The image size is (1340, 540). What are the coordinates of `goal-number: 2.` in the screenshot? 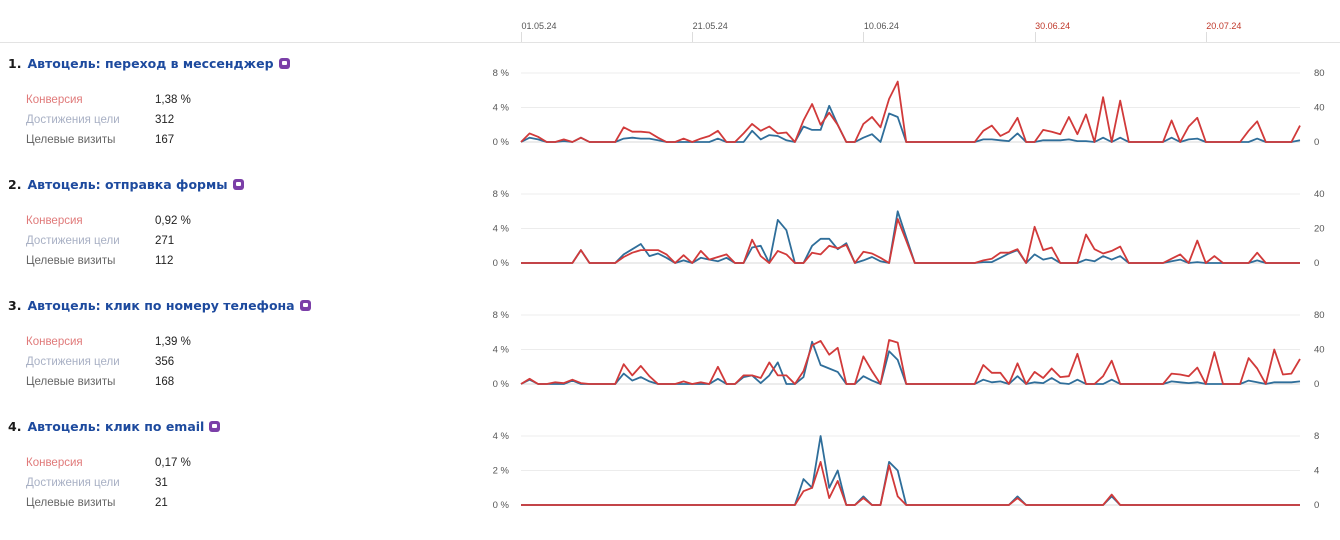 It's located at (15, 184).